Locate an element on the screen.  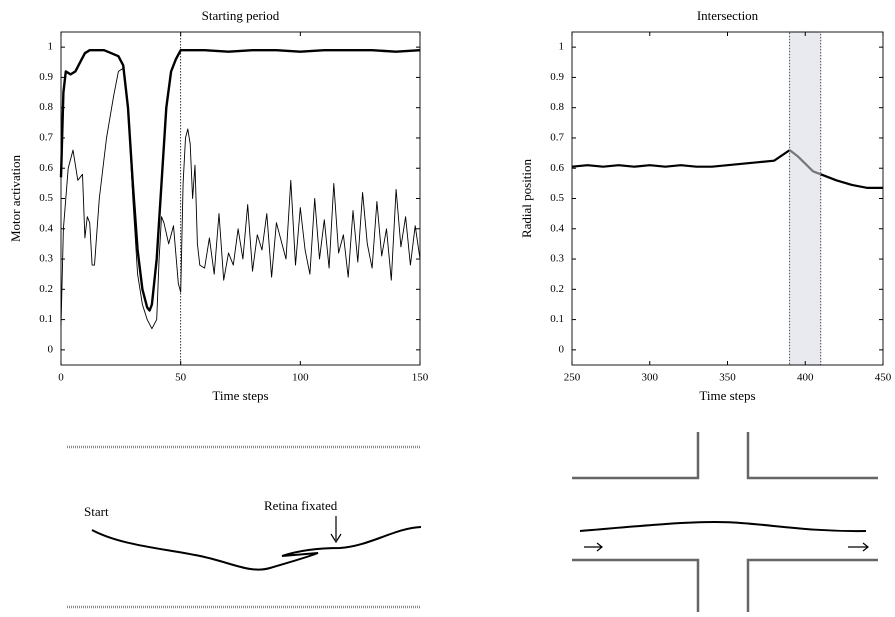
right-diagram is located at coordinates (725, 522).